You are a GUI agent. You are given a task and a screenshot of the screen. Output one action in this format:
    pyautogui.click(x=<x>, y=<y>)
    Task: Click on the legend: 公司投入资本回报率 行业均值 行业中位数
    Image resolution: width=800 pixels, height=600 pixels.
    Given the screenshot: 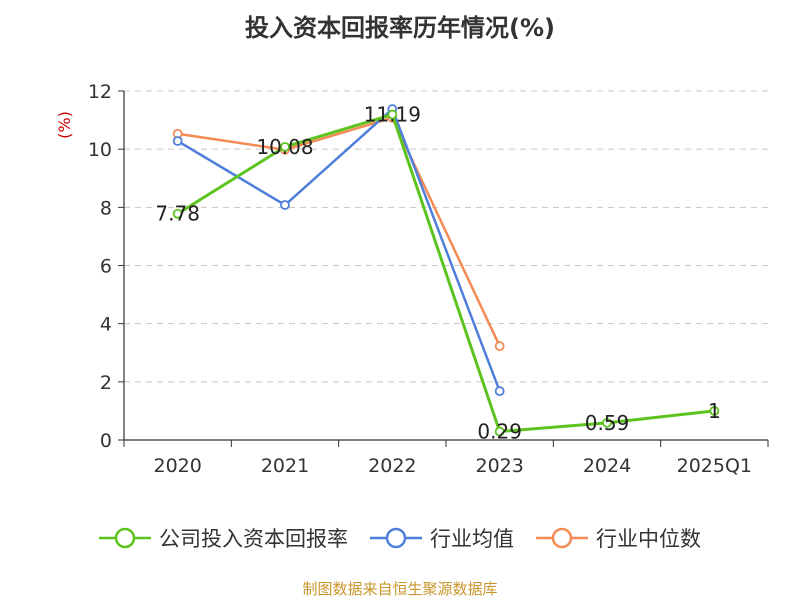 What is the action you would take?
    pyautogui.click(x=400, y=538)
    